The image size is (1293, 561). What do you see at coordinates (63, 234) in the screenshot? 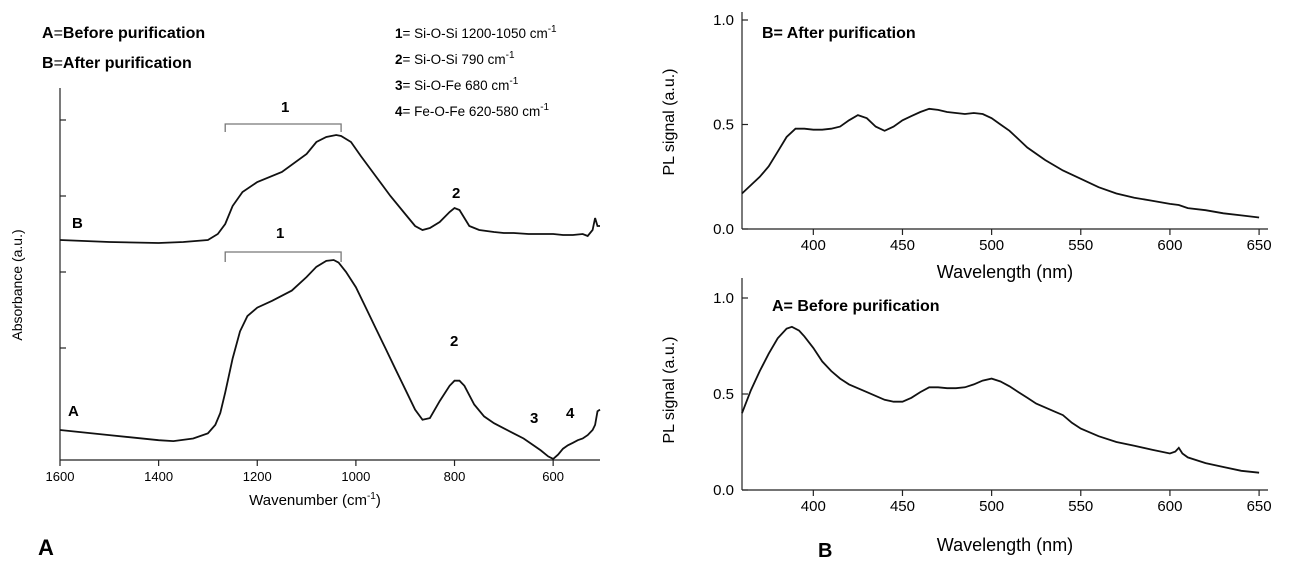
I see `ftir-y-ticks` at bounding box center [63, 234].